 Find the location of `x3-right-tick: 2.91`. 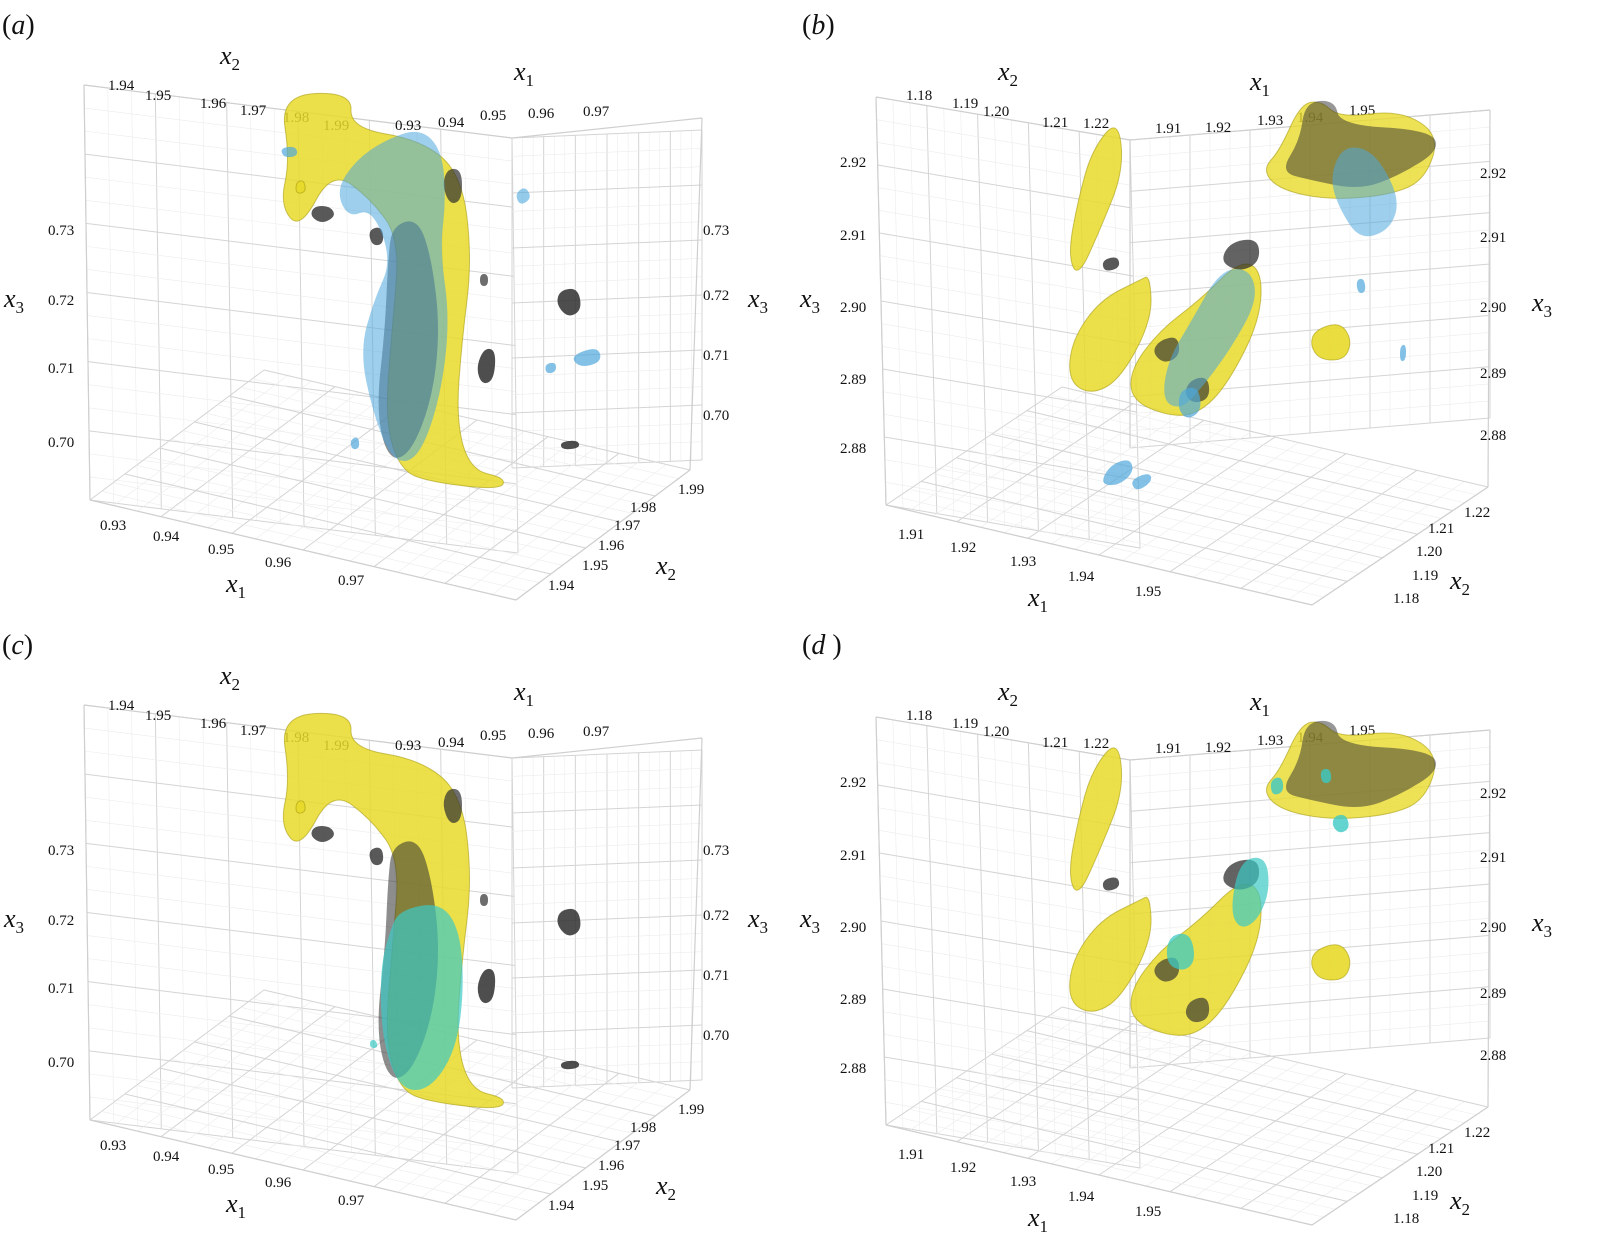

x3-right-tick: 2.91 is located at coordinates (1493, 858).